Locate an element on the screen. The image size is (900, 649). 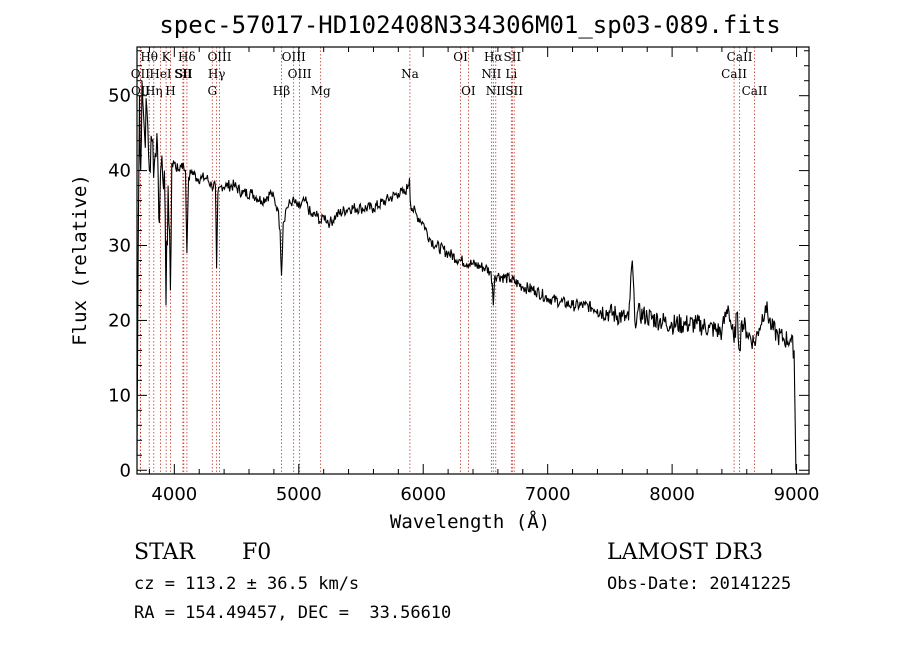
object-type: STAR is located at coordinates (164, 552).